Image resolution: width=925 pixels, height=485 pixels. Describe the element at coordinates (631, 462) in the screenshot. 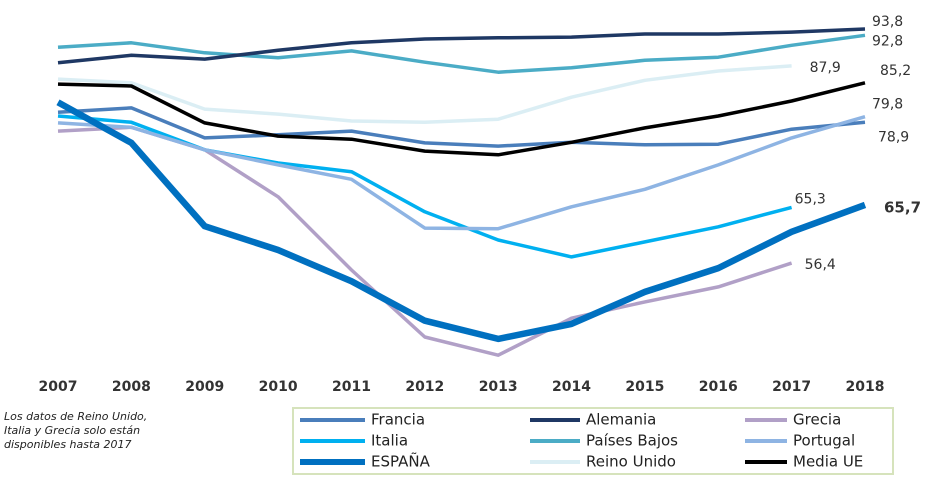

I see `legend-label: Reino Unido` at that location.